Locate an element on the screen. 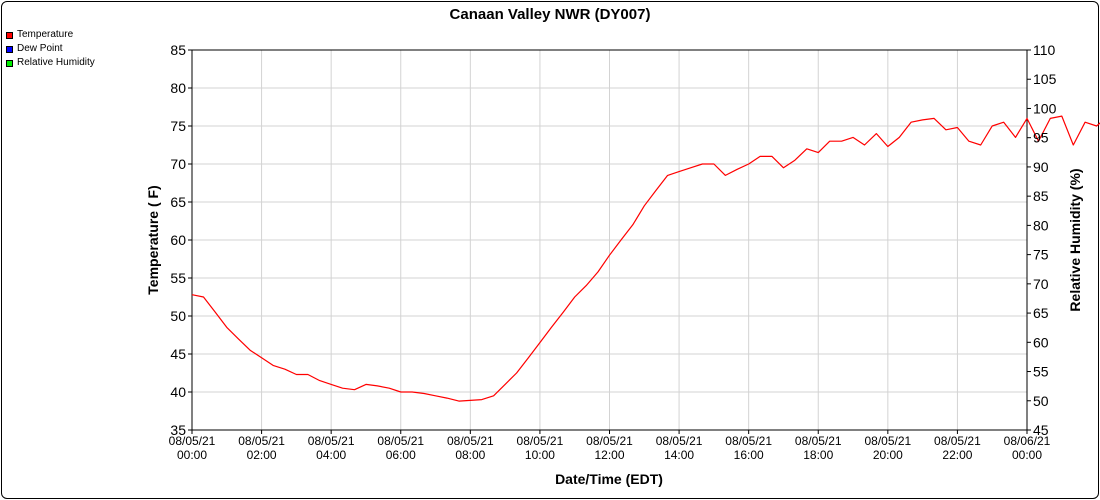 The width and height of the screenshot is (1100, 500). legend-swatch-dew-point is located at coordinates (9, 49).